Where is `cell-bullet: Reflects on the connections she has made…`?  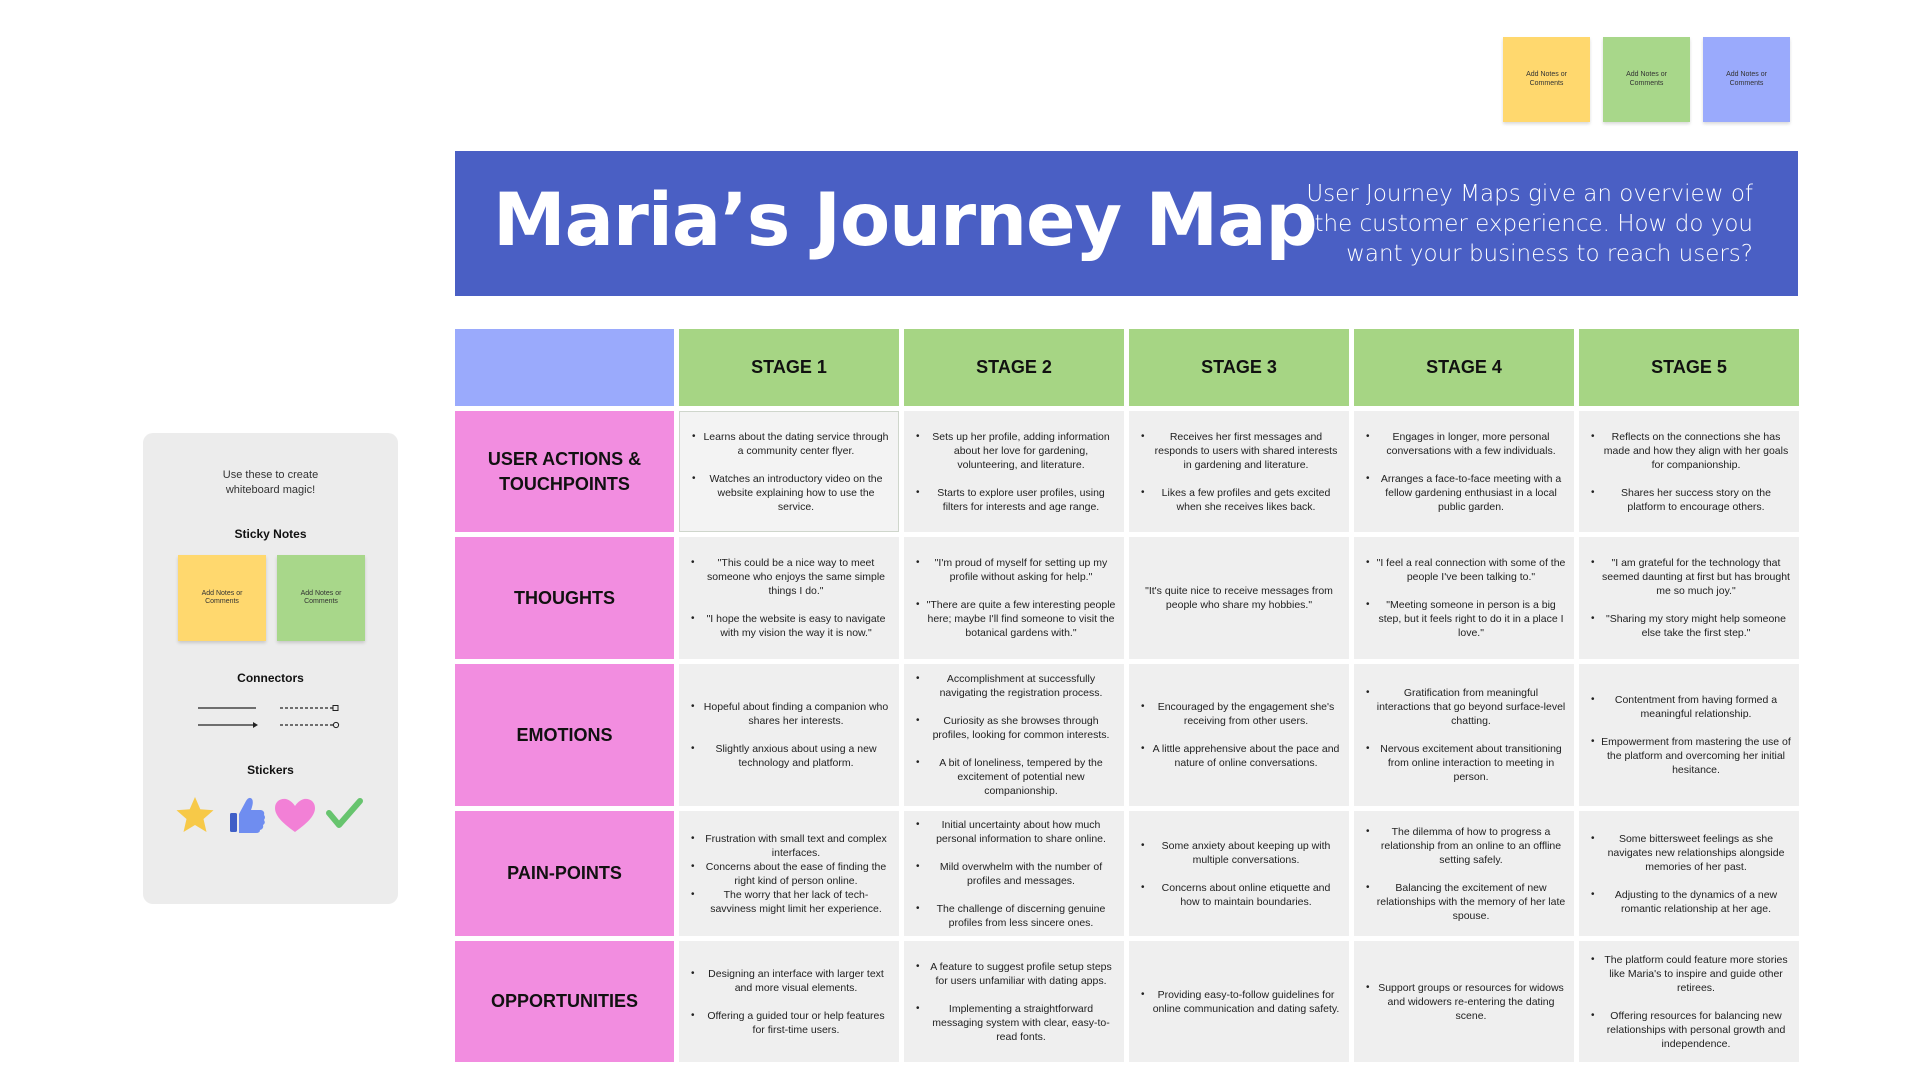
cell-bullet: Reflects on the connections she has made… is located at coordinates (1689, 451).